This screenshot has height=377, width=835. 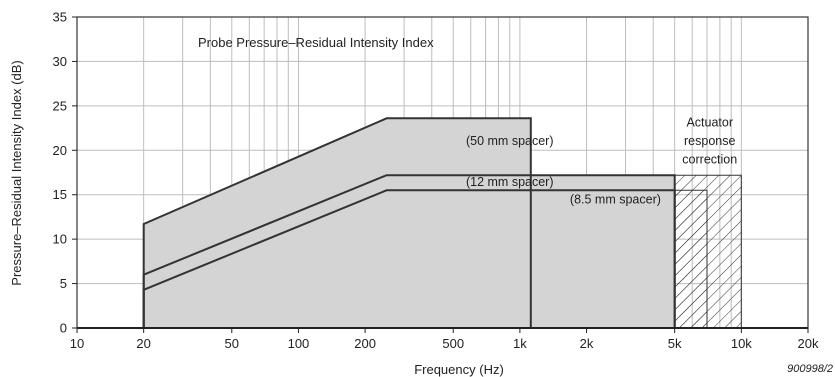 I want to click on x-tick-label: 20k, so click(x=808, y=343).